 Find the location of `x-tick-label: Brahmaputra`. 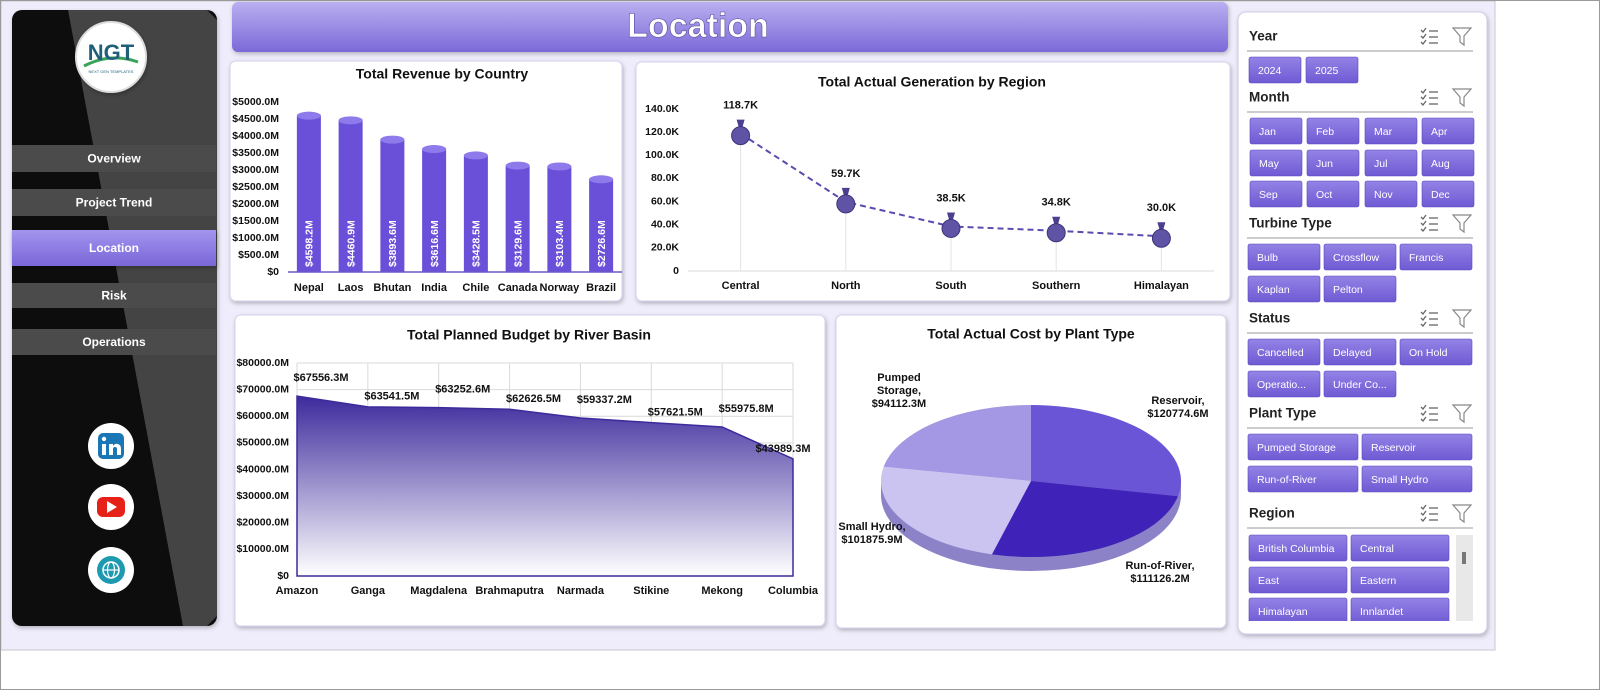

x-tick-label: Brahmaputra is located at coordinates (509, 591).